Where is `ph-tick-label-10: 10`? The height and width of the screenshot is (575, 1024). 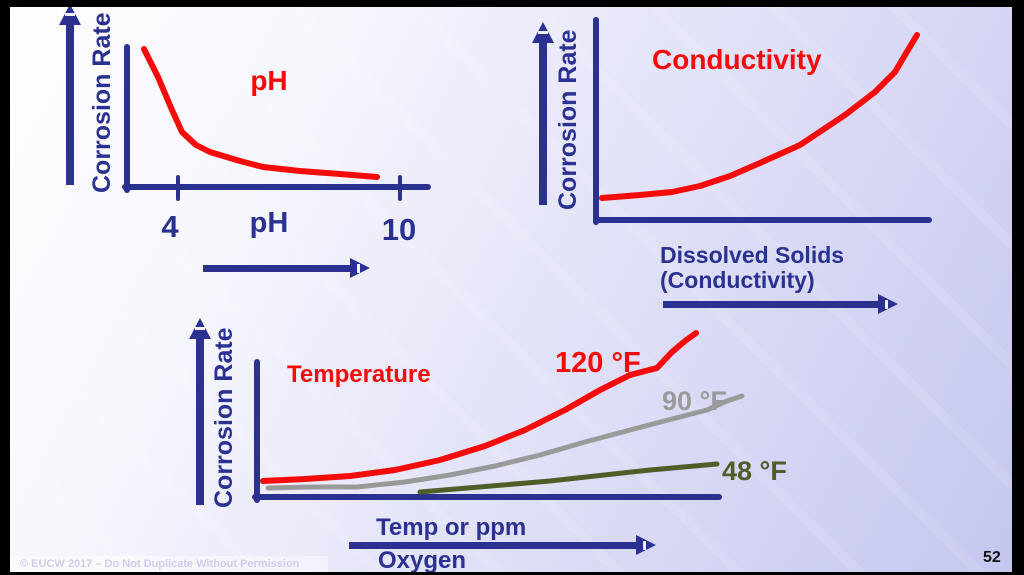 ph-tick-label-10: 10 is located at coordinates (399, 229).